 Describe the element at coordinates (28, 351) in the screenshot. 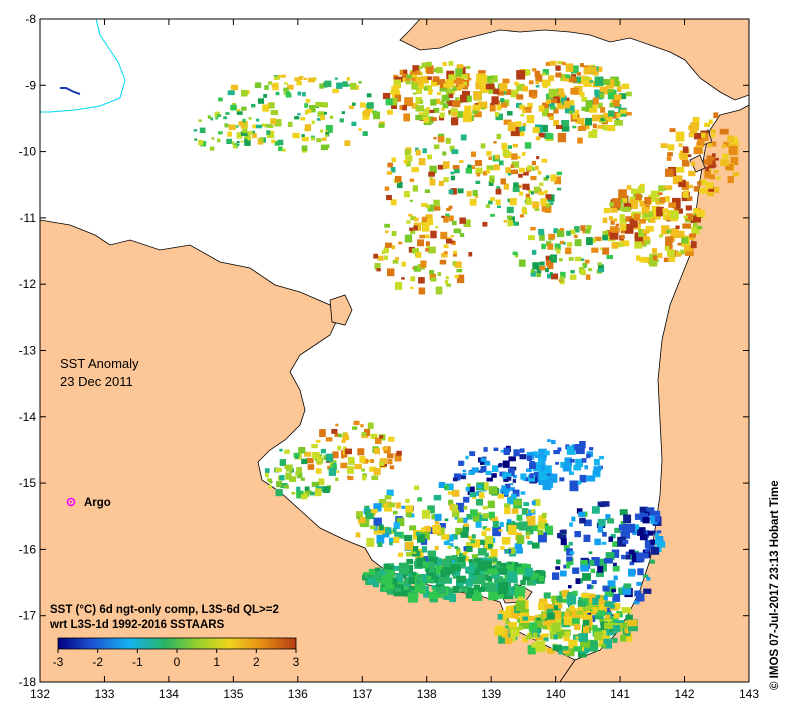

I see `y-tick-label: -13` at that location.